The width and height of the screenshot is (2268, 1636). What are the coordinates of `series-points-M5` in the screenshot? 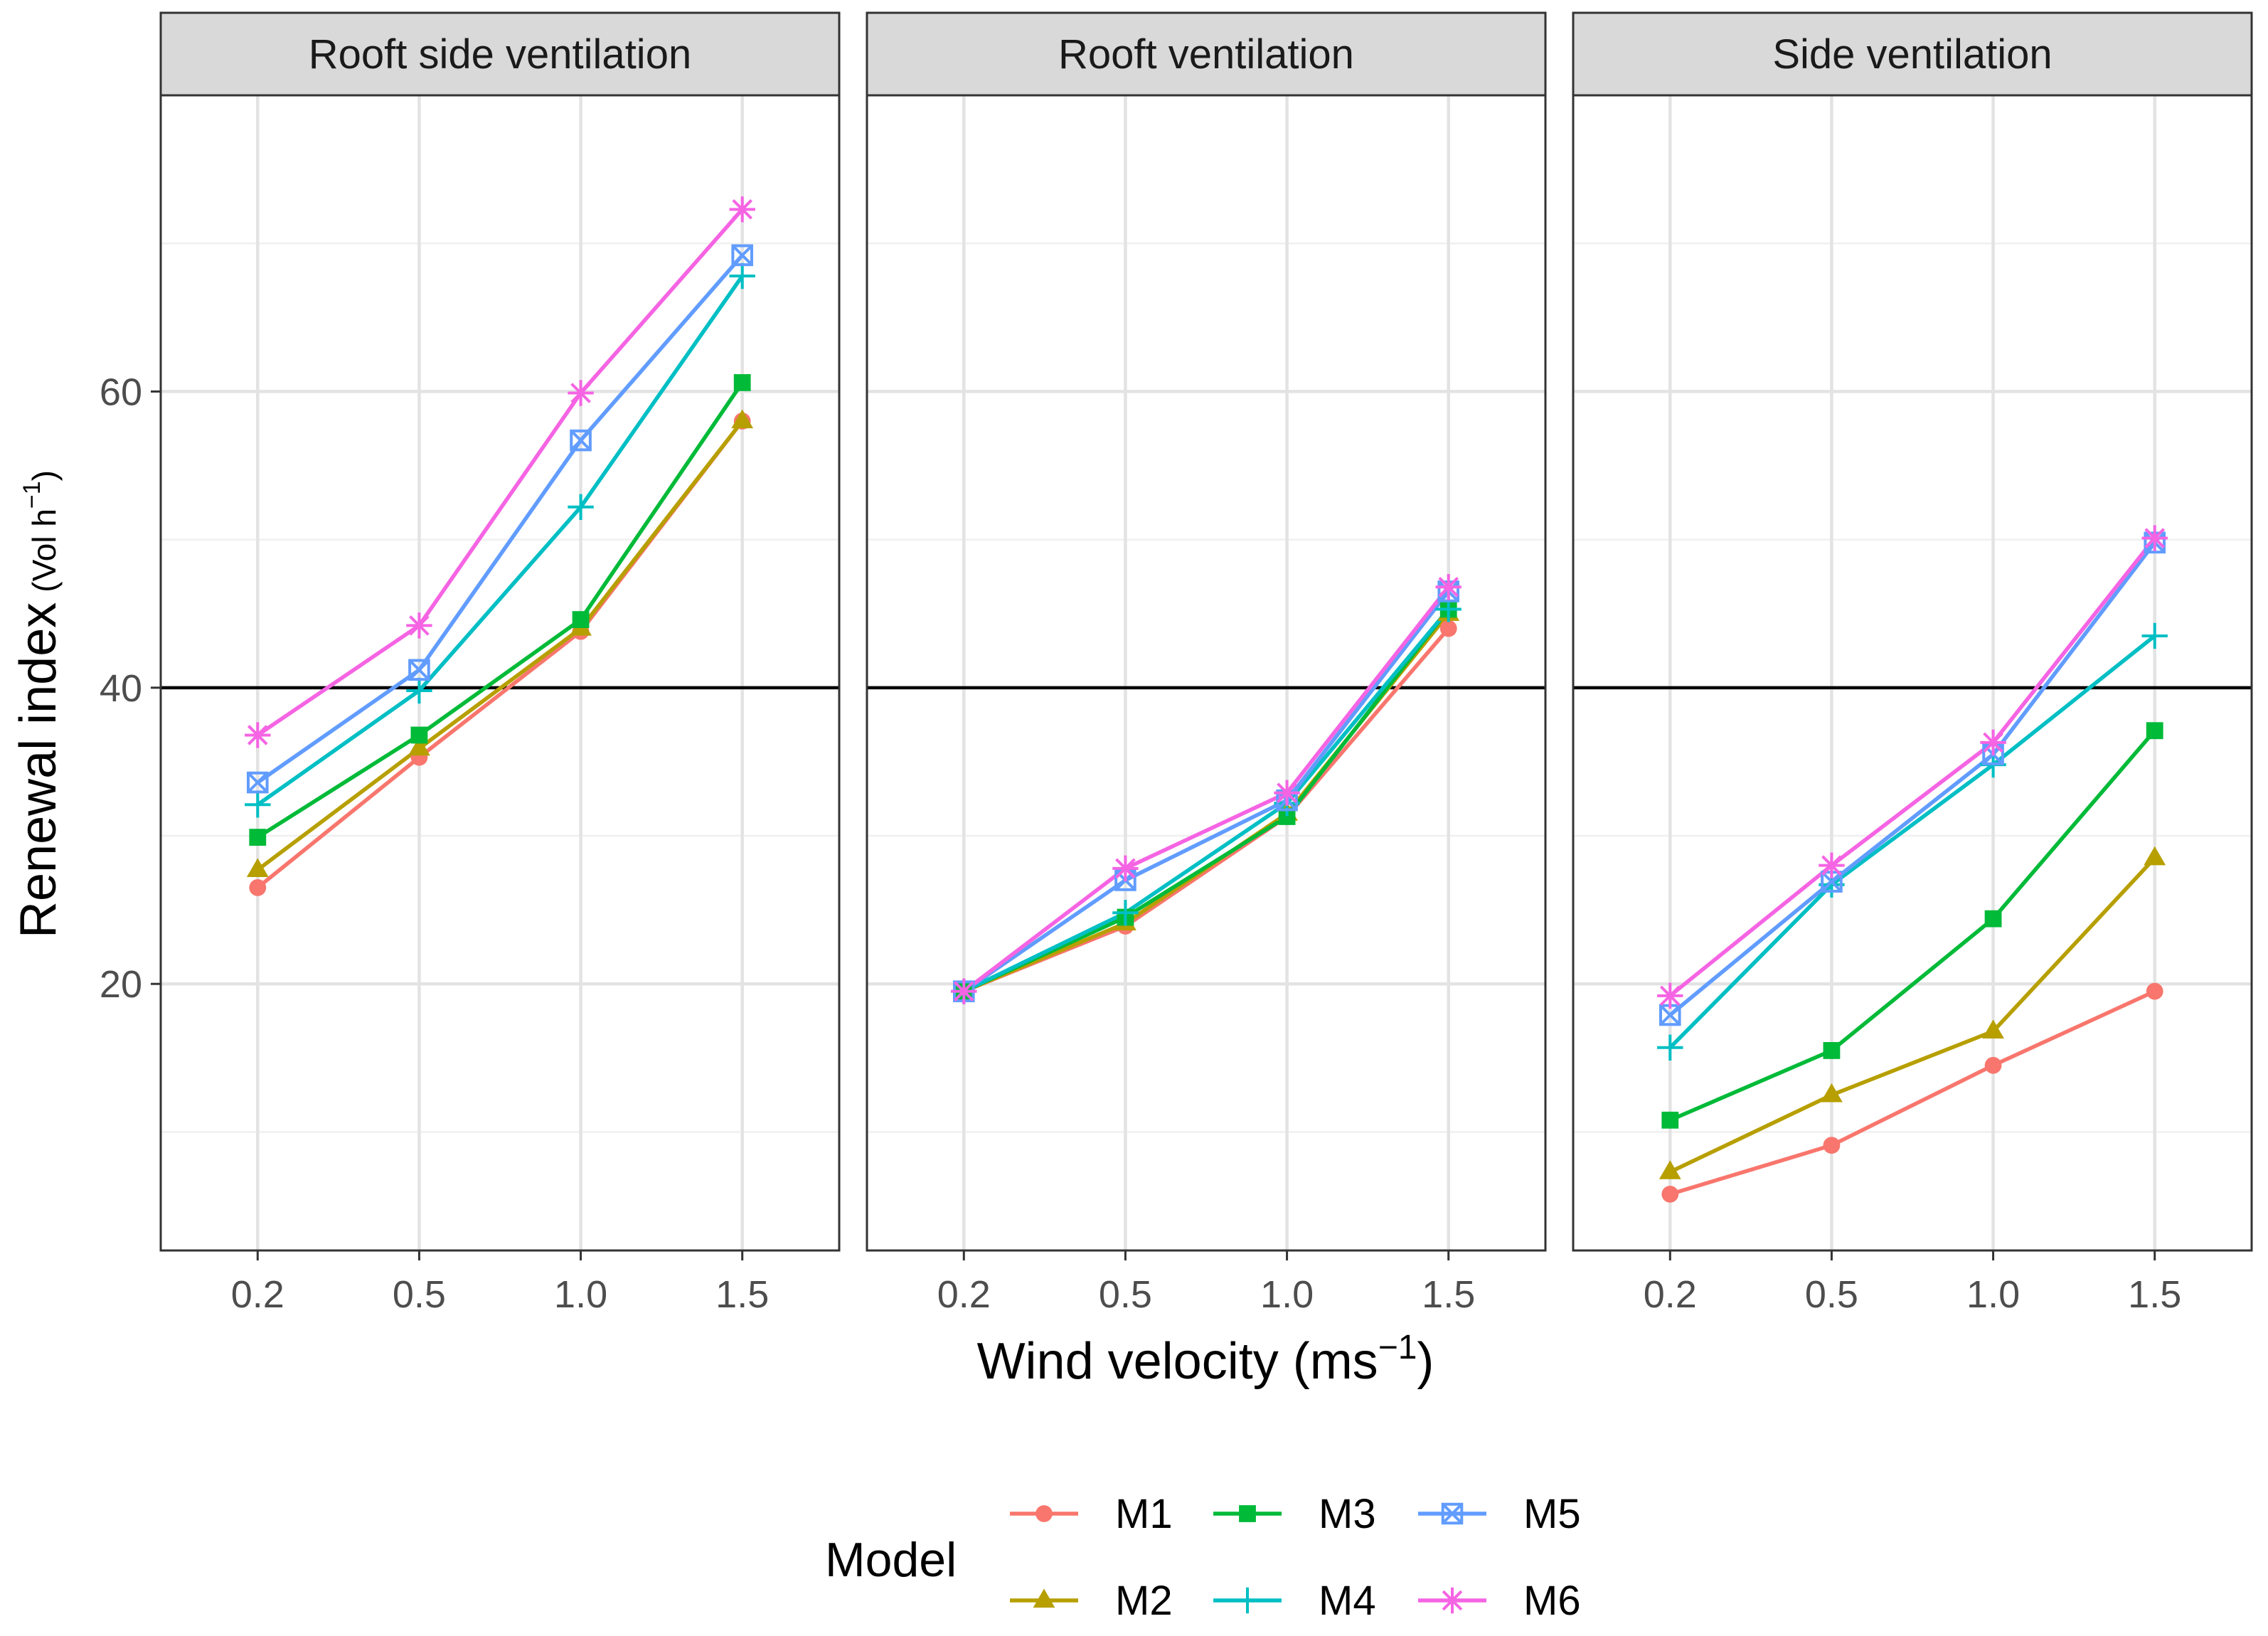 It's located at (500, 519).